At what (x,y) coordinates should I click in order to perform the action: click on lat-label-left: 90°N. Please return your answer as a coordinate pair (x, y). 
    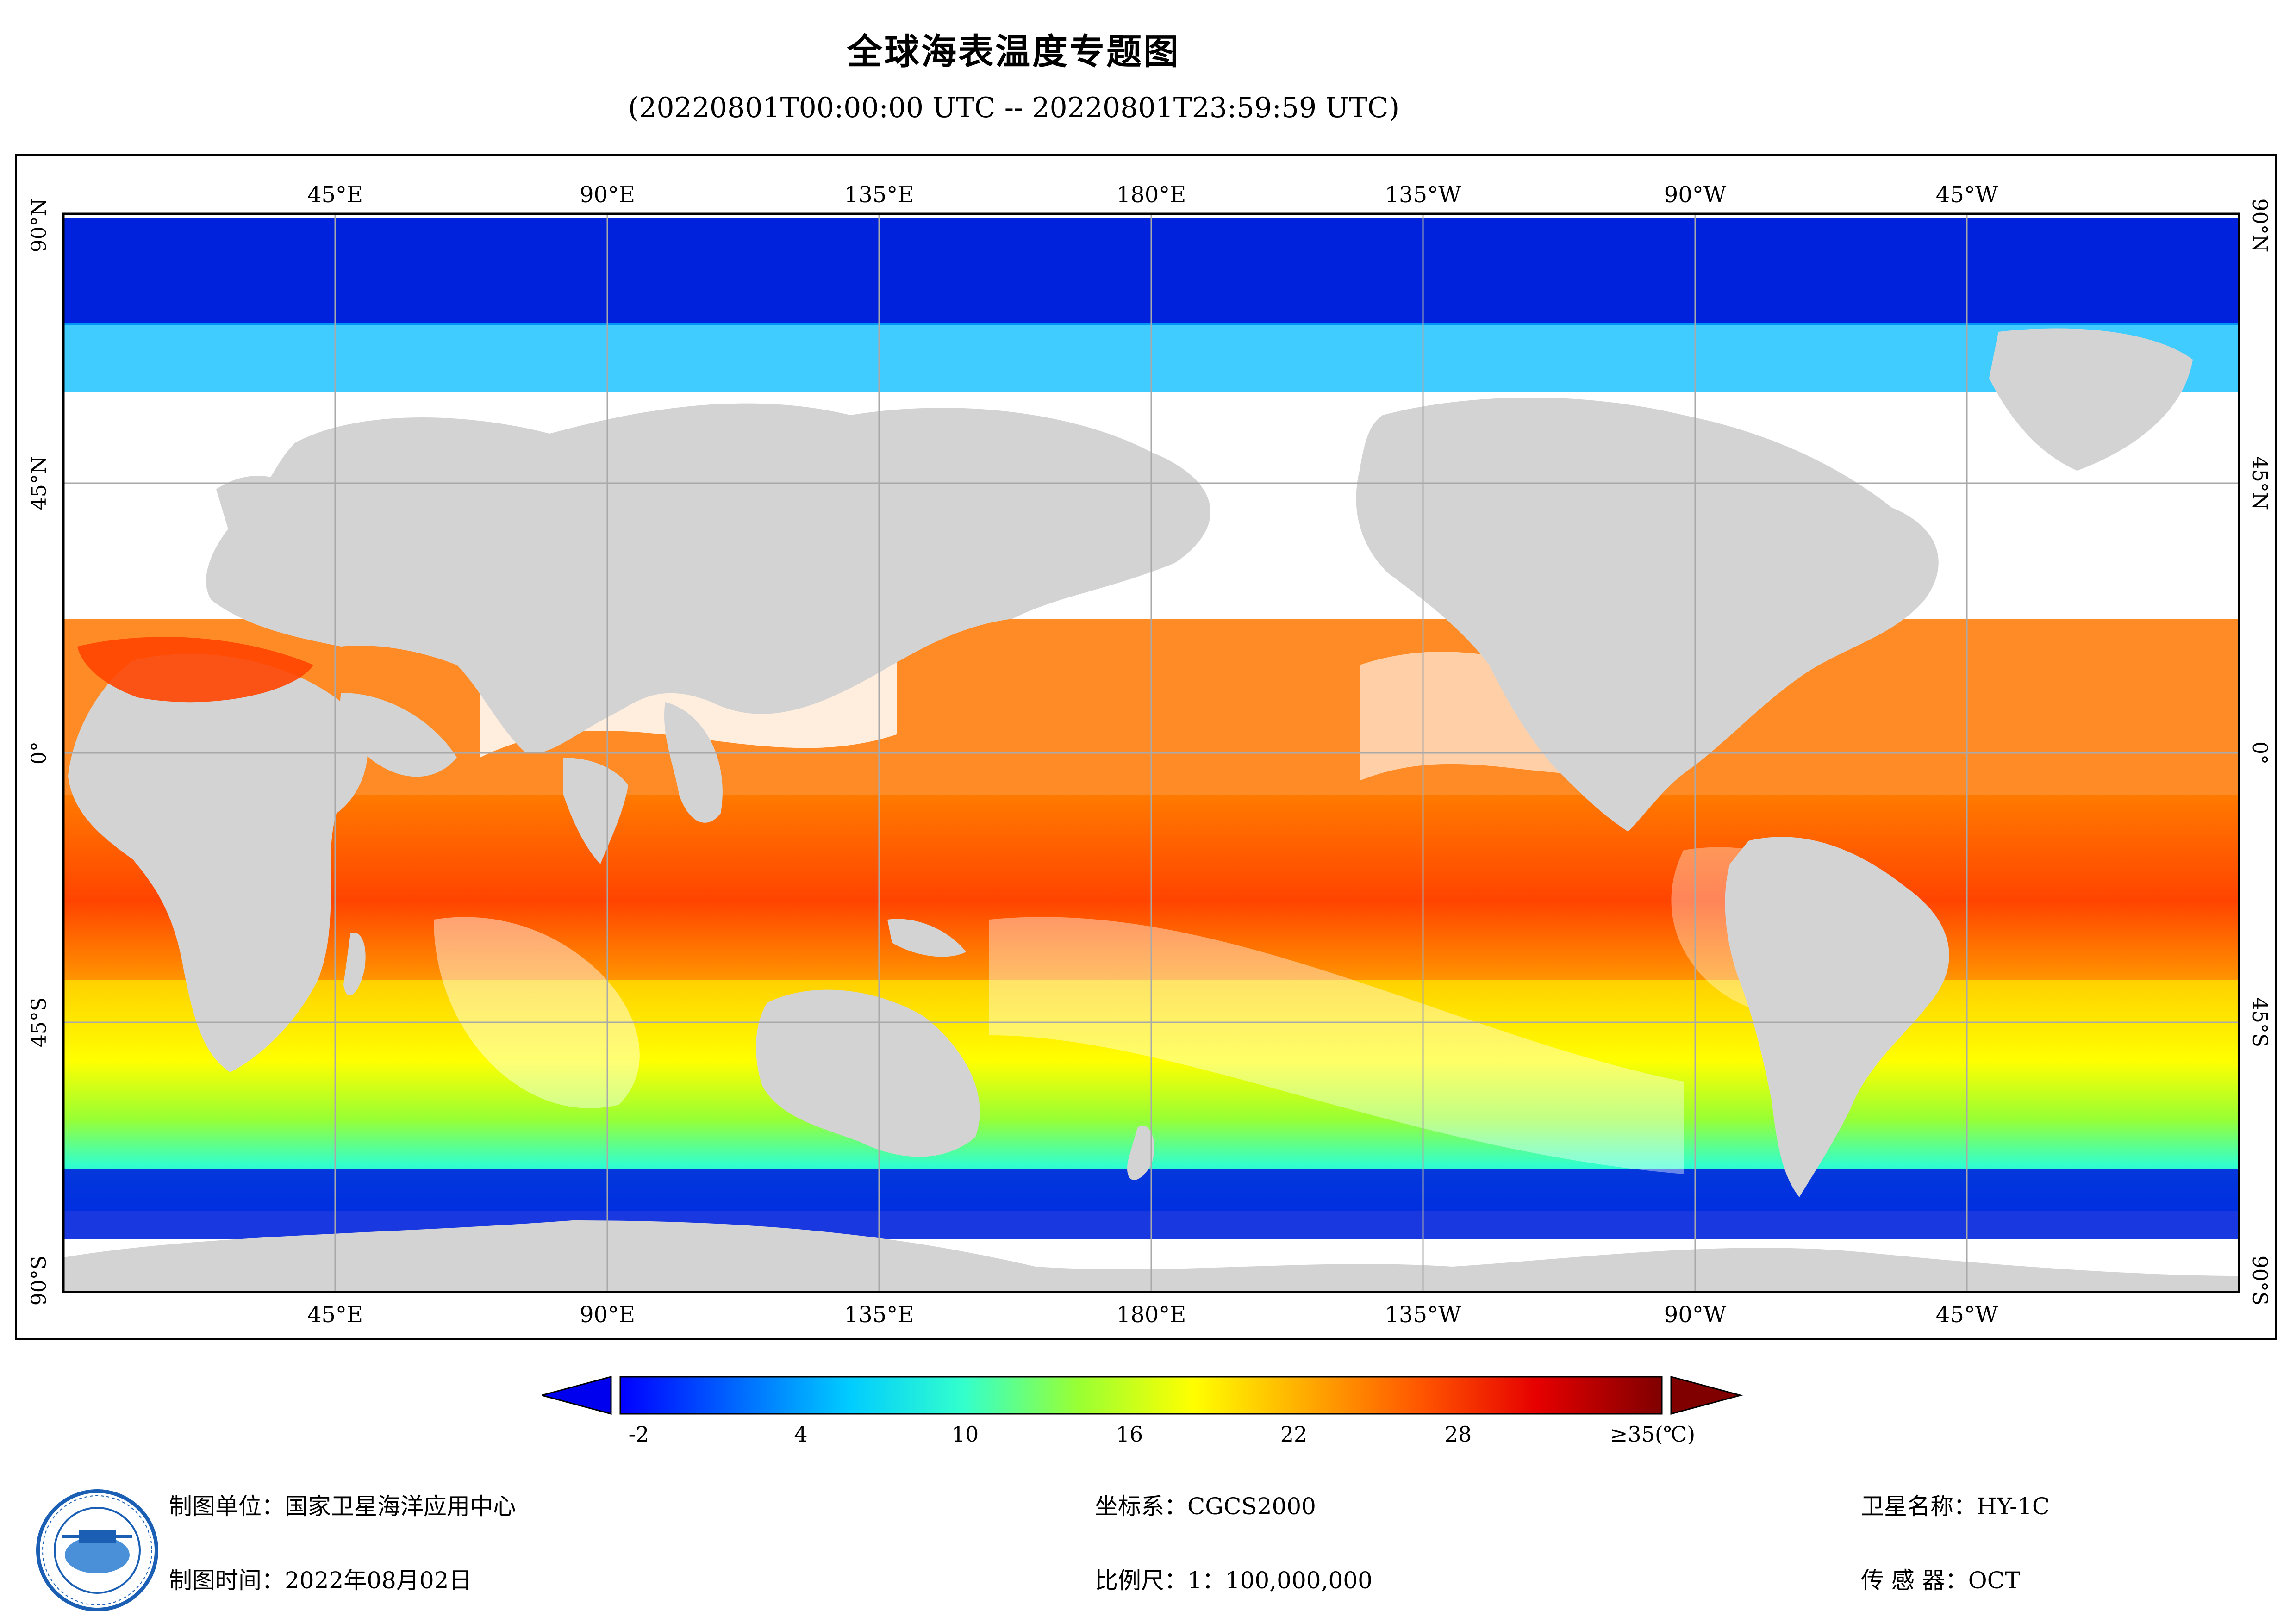
    Looking at the image, I should click on (39, 226).